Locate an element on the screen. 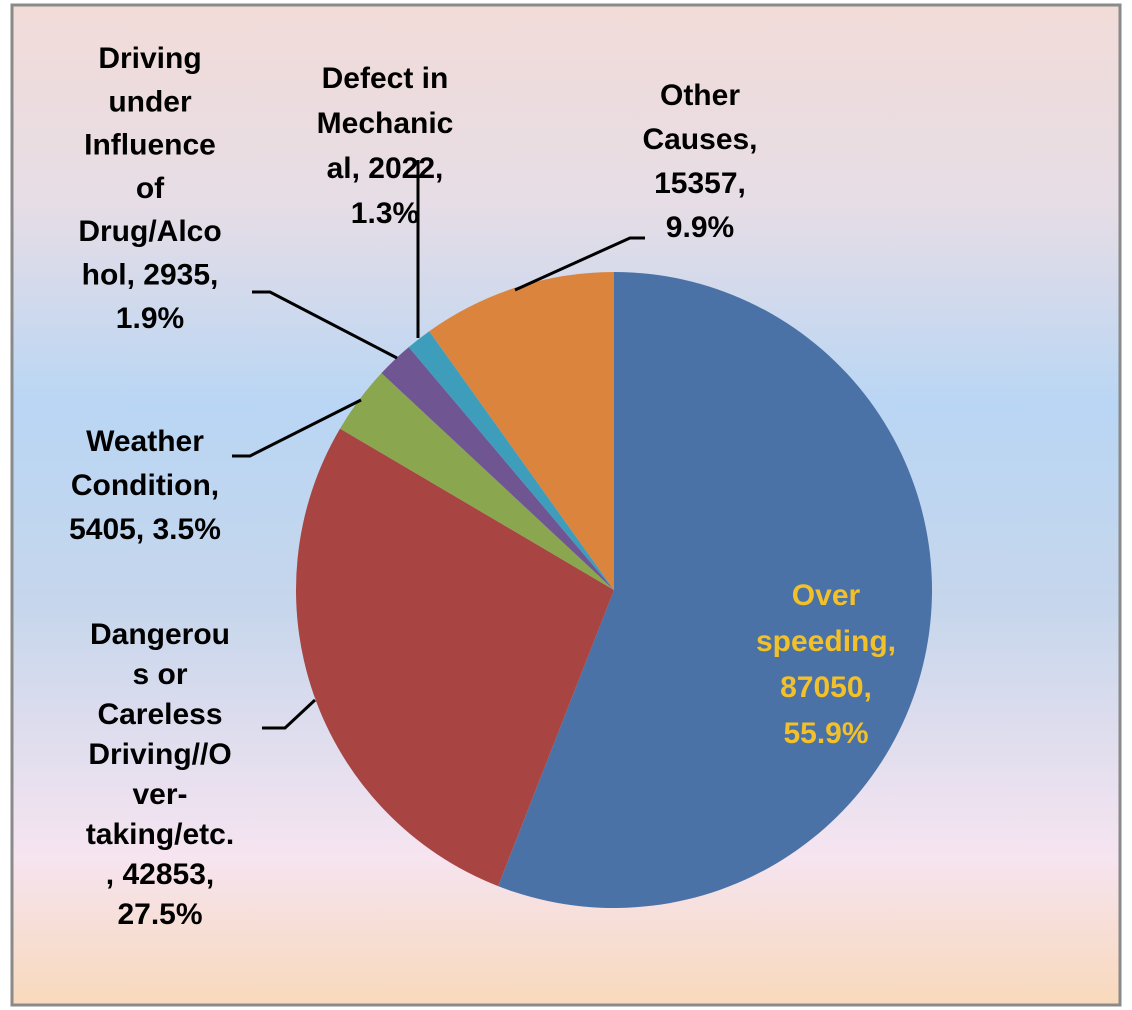  data-label-line: Driving//O is located at coordinates (159, 754).